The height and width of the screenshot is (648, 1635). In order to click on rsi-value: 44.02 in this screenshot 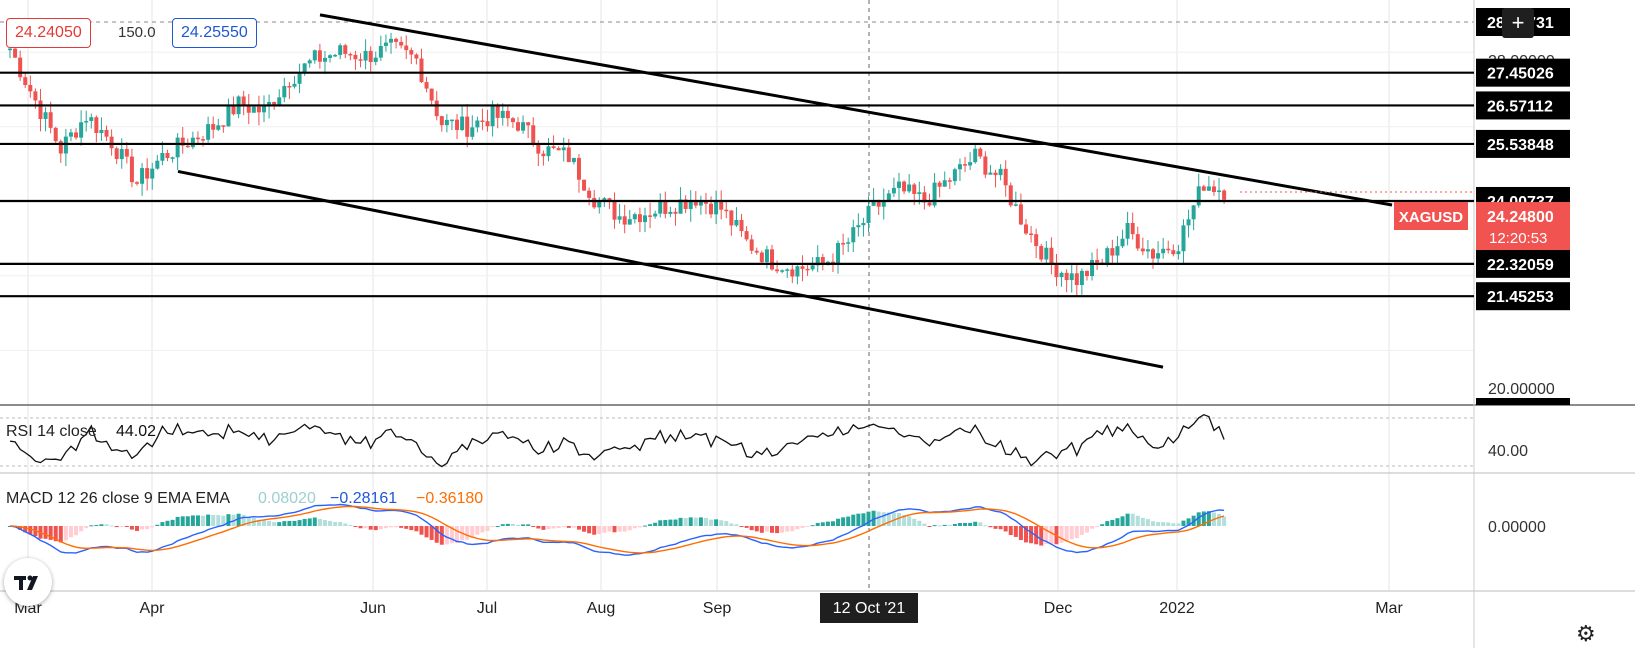, I will do `click(136, 431)`.